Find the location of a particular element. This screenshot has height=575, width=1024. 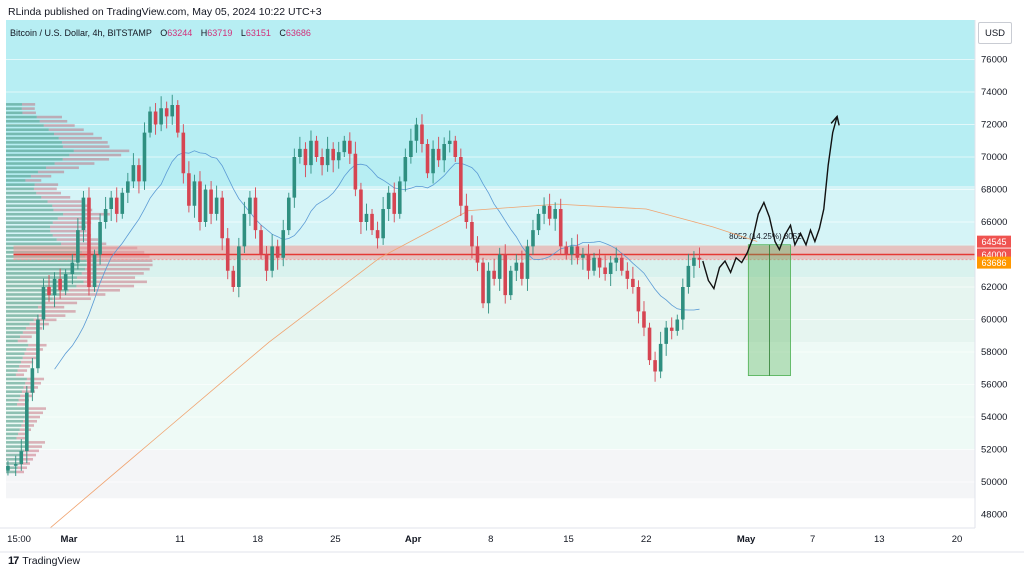

close-label: C is located at coordinates (282, 33).